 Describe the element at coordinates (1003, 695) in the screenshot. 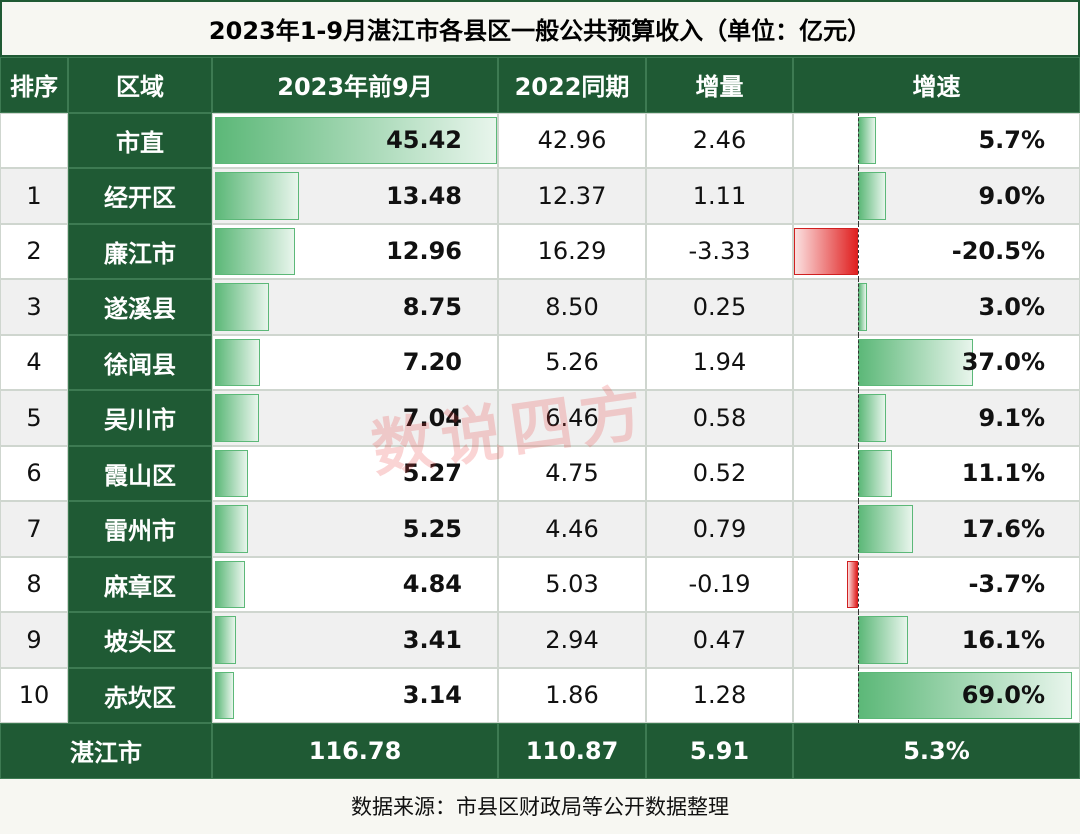

I see `growth-value: 69.0%` at that location.